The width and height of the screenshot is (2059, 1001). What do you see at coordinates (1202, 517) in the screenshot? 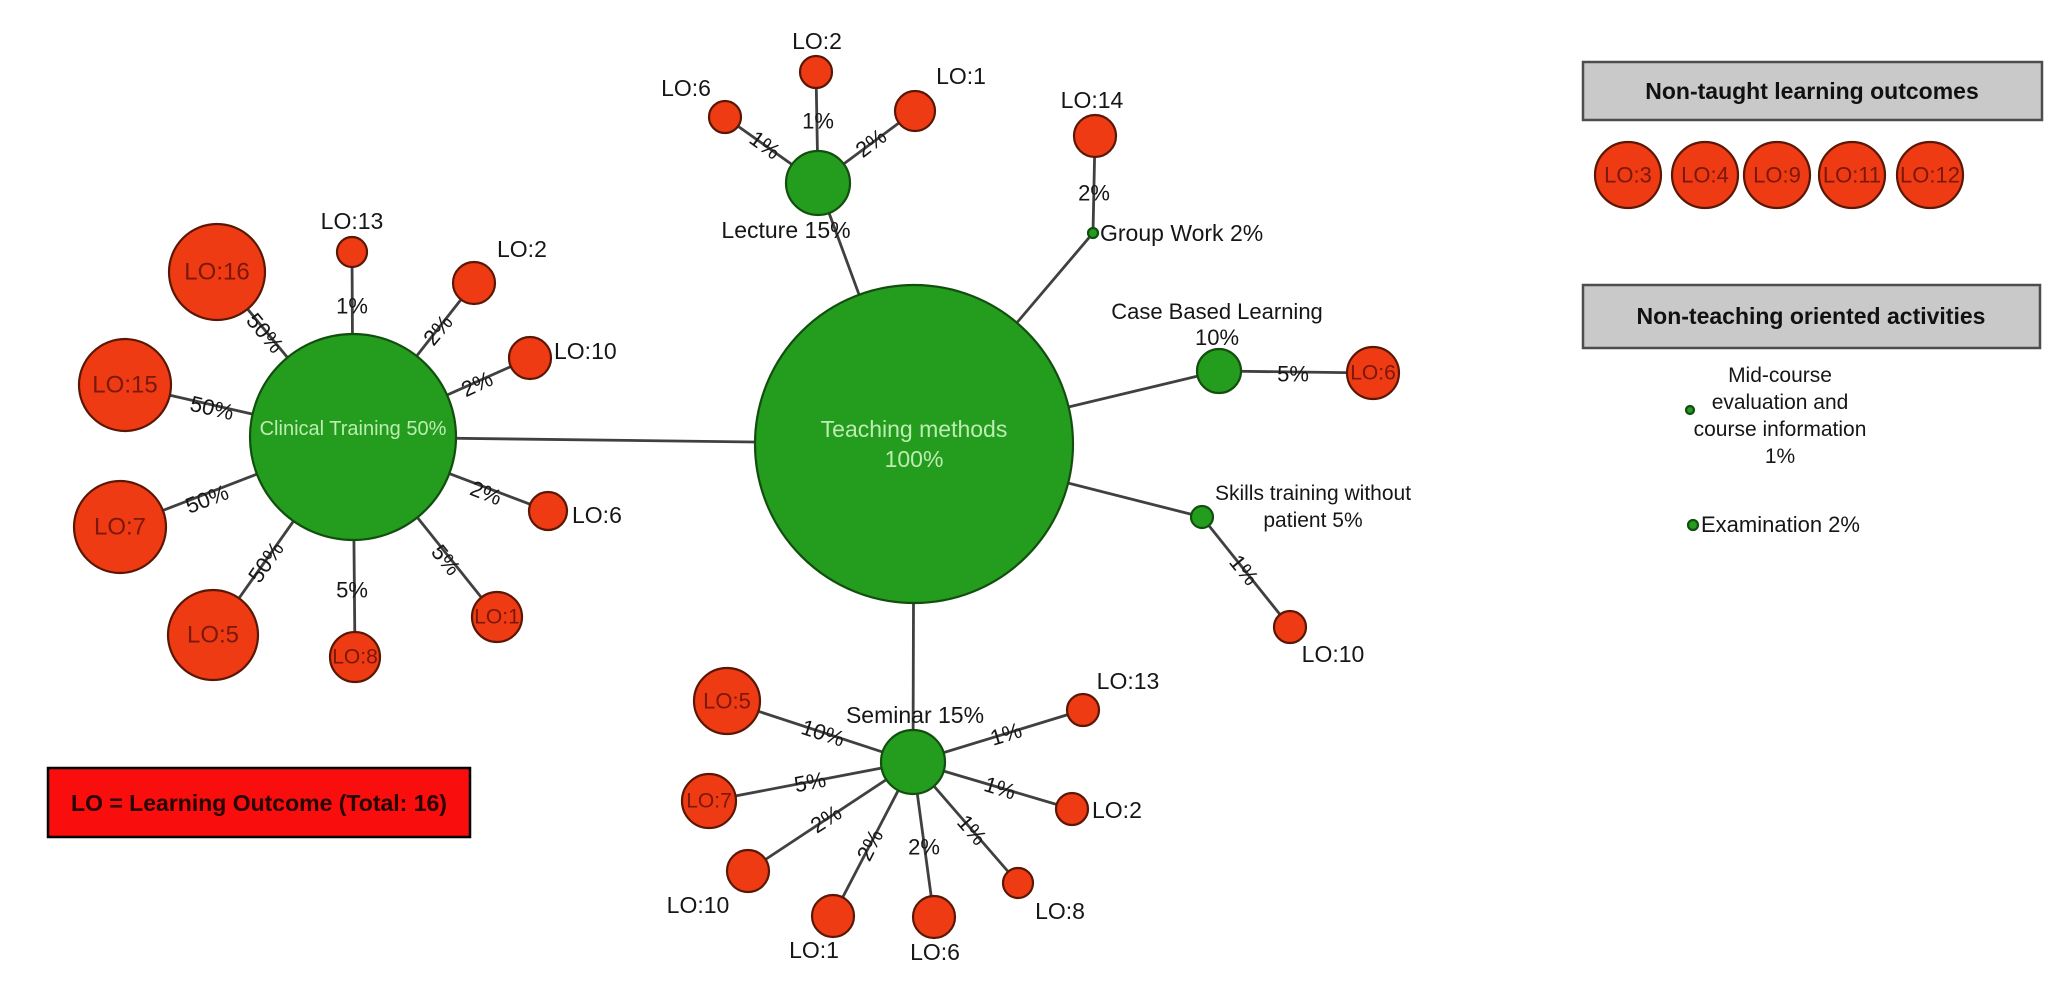
I see `node-skills-training` at bounding box center [1202, 517].